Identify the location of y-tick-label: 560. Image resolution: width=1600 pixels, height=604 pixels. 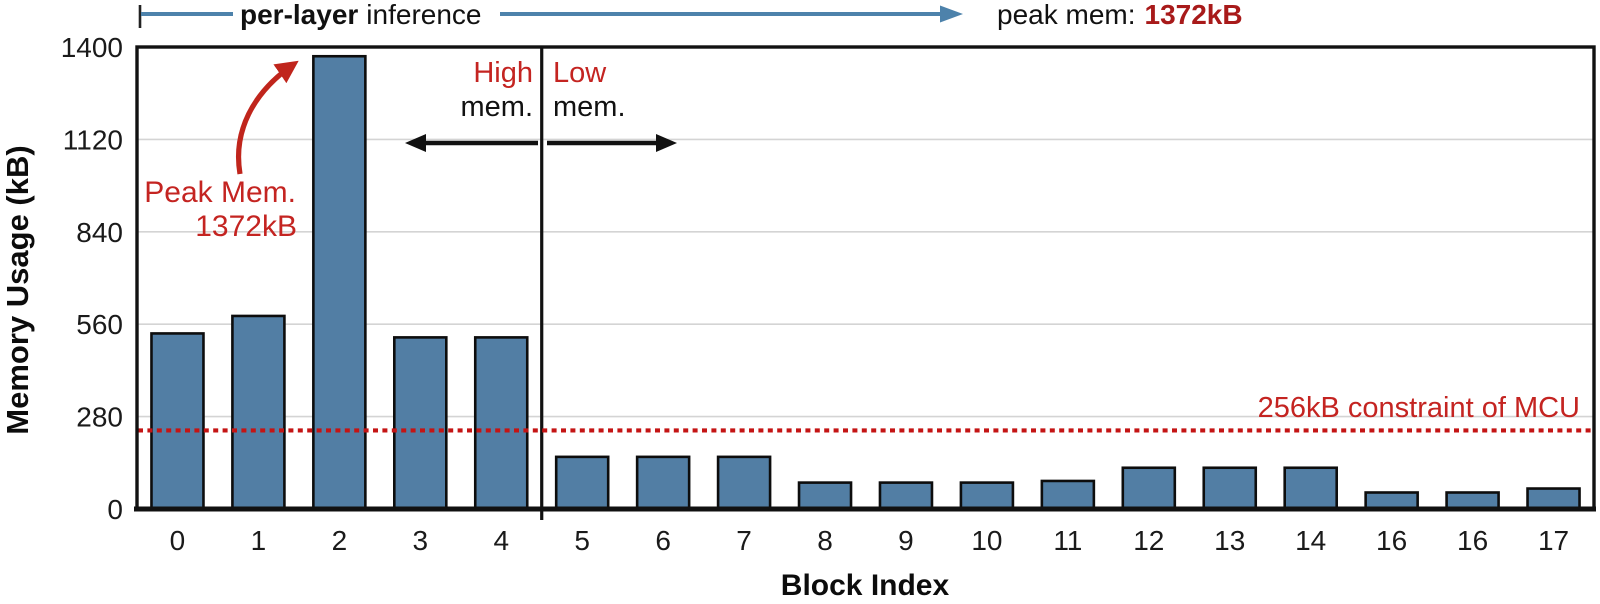
(99, 324).